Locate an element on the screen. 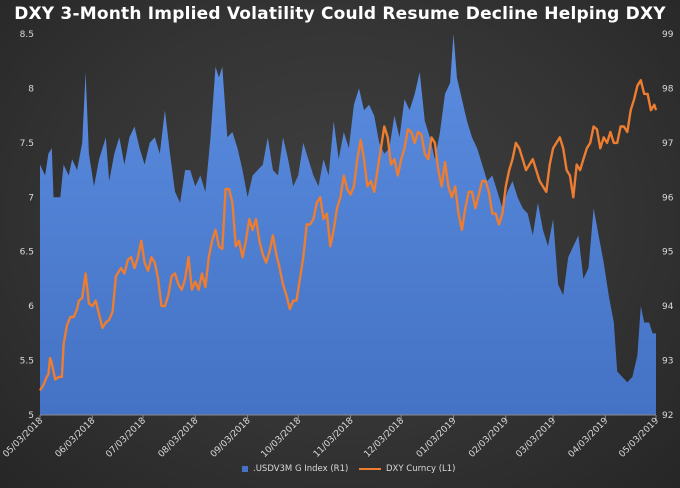  x-axis-tick-label: 01/03/2019 is located at coordinates (437, 438).